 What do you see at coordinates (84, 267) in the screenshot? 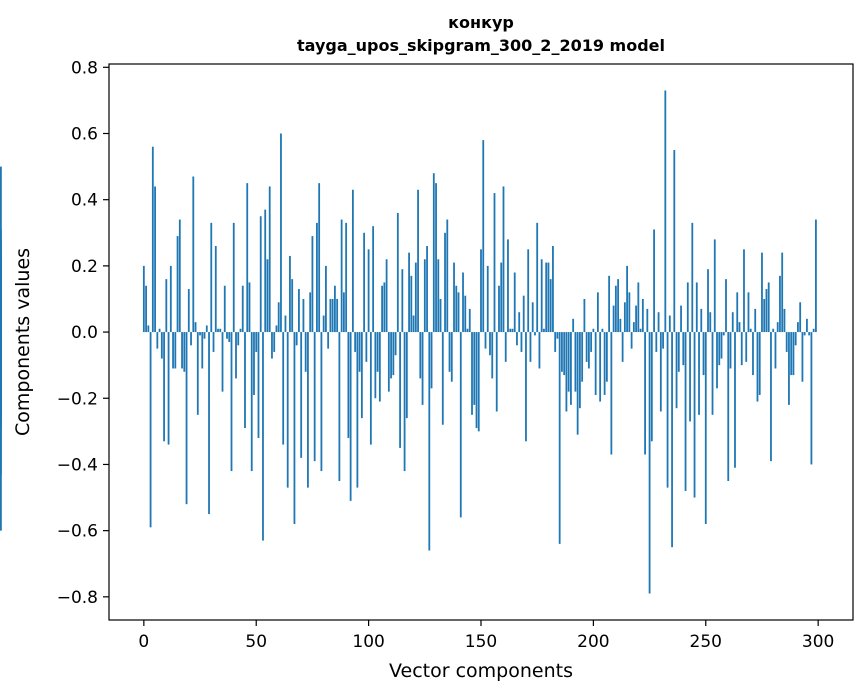
I see `y-tick-label: 0.2` at bounding box center [84, 267].